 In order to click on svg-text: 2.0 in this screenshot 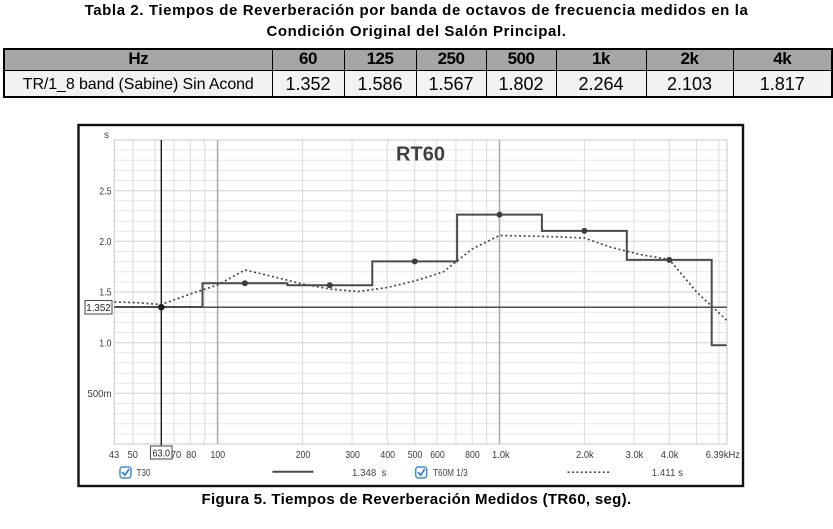, I will do `click(105, 242)`.